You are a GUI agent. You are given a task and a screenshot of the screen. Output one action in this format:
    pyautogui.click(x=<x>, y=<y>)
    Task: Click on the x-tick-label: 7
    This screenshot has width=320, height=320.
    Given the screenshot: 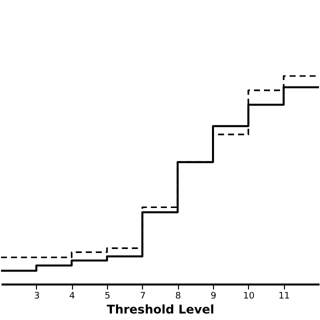 What is the action you would take?
    pyautogui.click(x=143, y=297)
    